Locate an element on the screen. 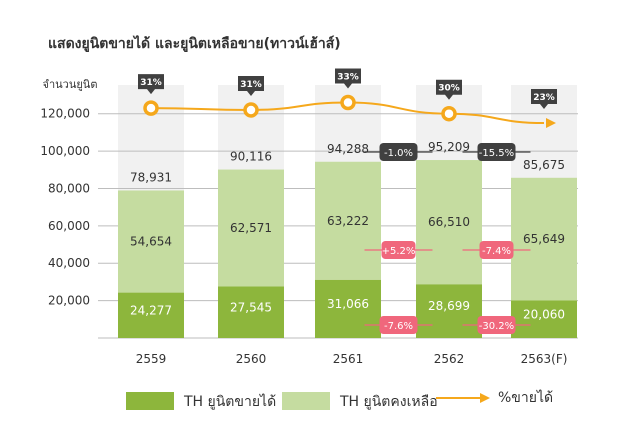 Image resolution: width=628 pixels, height=442 pixels. data-label-remaining: 62,571 is located at coordinates (251, 228).